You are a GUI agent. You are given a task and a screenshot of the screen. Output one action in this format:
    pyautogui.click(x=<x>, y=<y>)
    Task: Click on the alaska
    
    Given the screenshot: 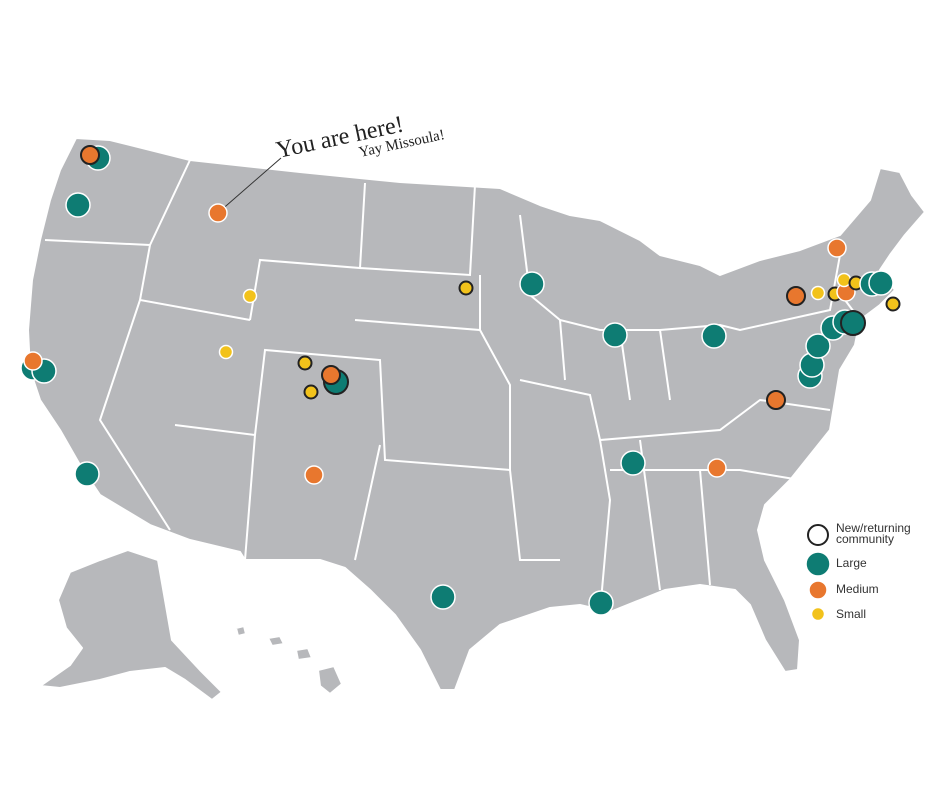 What is the action you would take?
    pyautogui.click(x=131, y=625)
    